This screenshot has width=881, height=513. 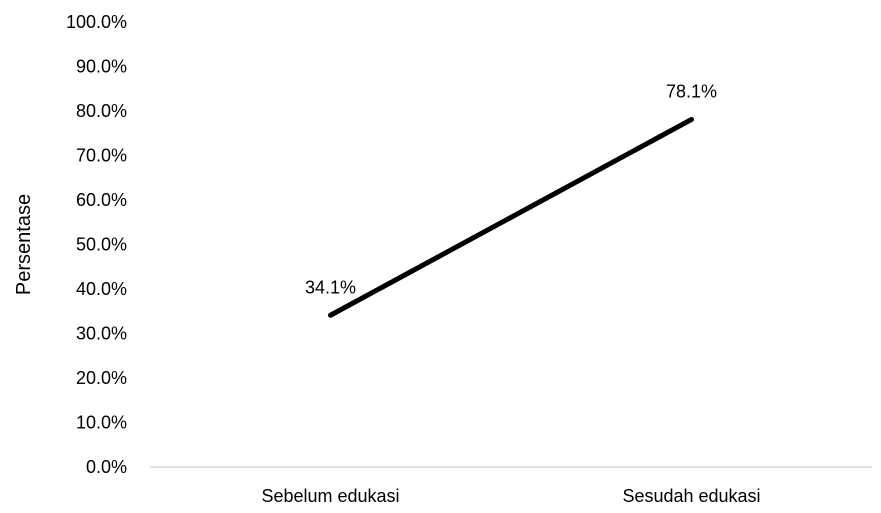 I want to click on x-tick-label: Sebelum edukasi, so click(x=330, y=496).